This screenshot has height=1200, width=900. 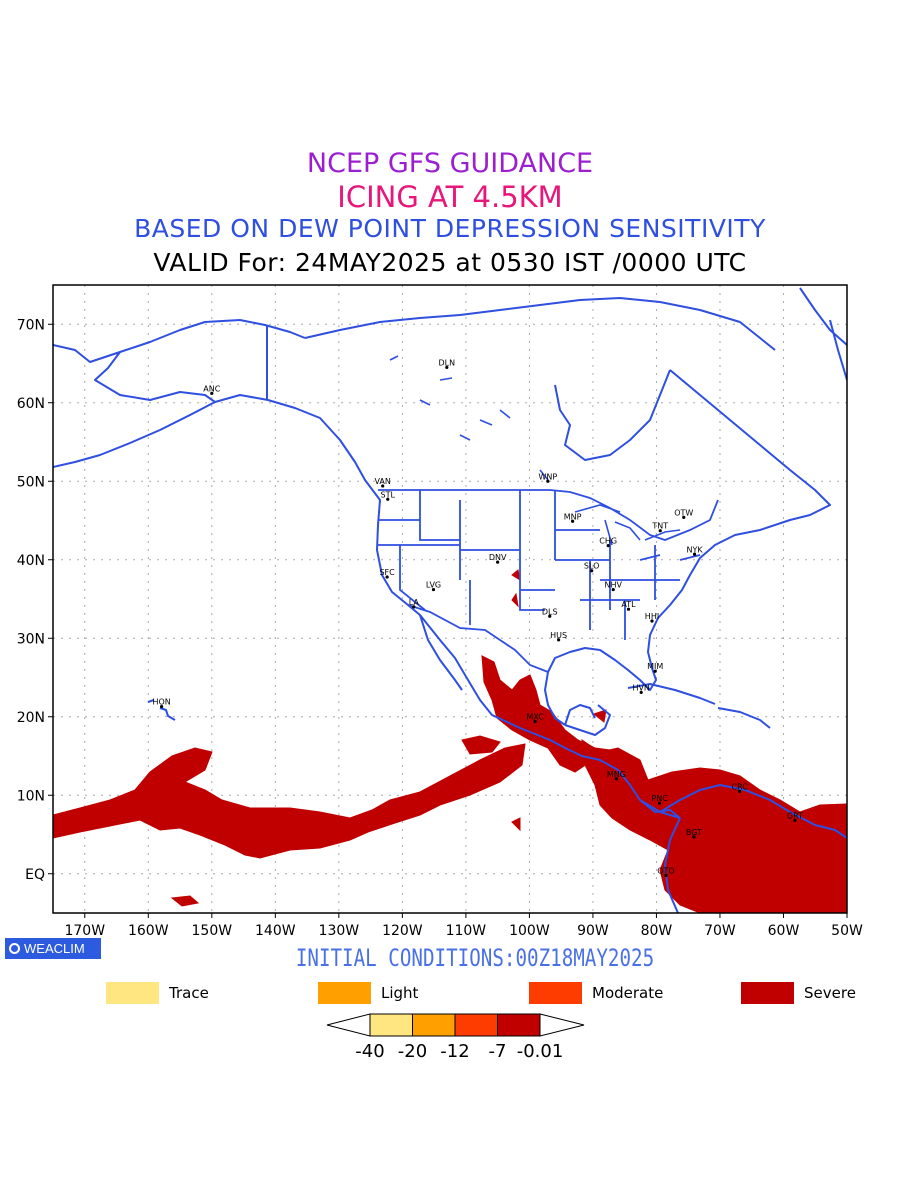 What do you see at coordinates (659, 526) in the screenshot?
I see `station-label: TNT` at bounding box center [659, 526].